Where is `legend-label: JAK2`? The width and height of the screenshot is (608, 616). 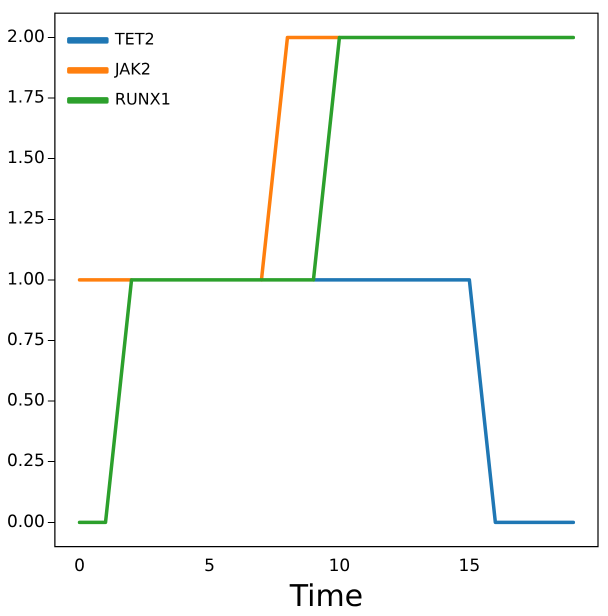 legend-label: JAK2 is located at coordinates (132, 69).